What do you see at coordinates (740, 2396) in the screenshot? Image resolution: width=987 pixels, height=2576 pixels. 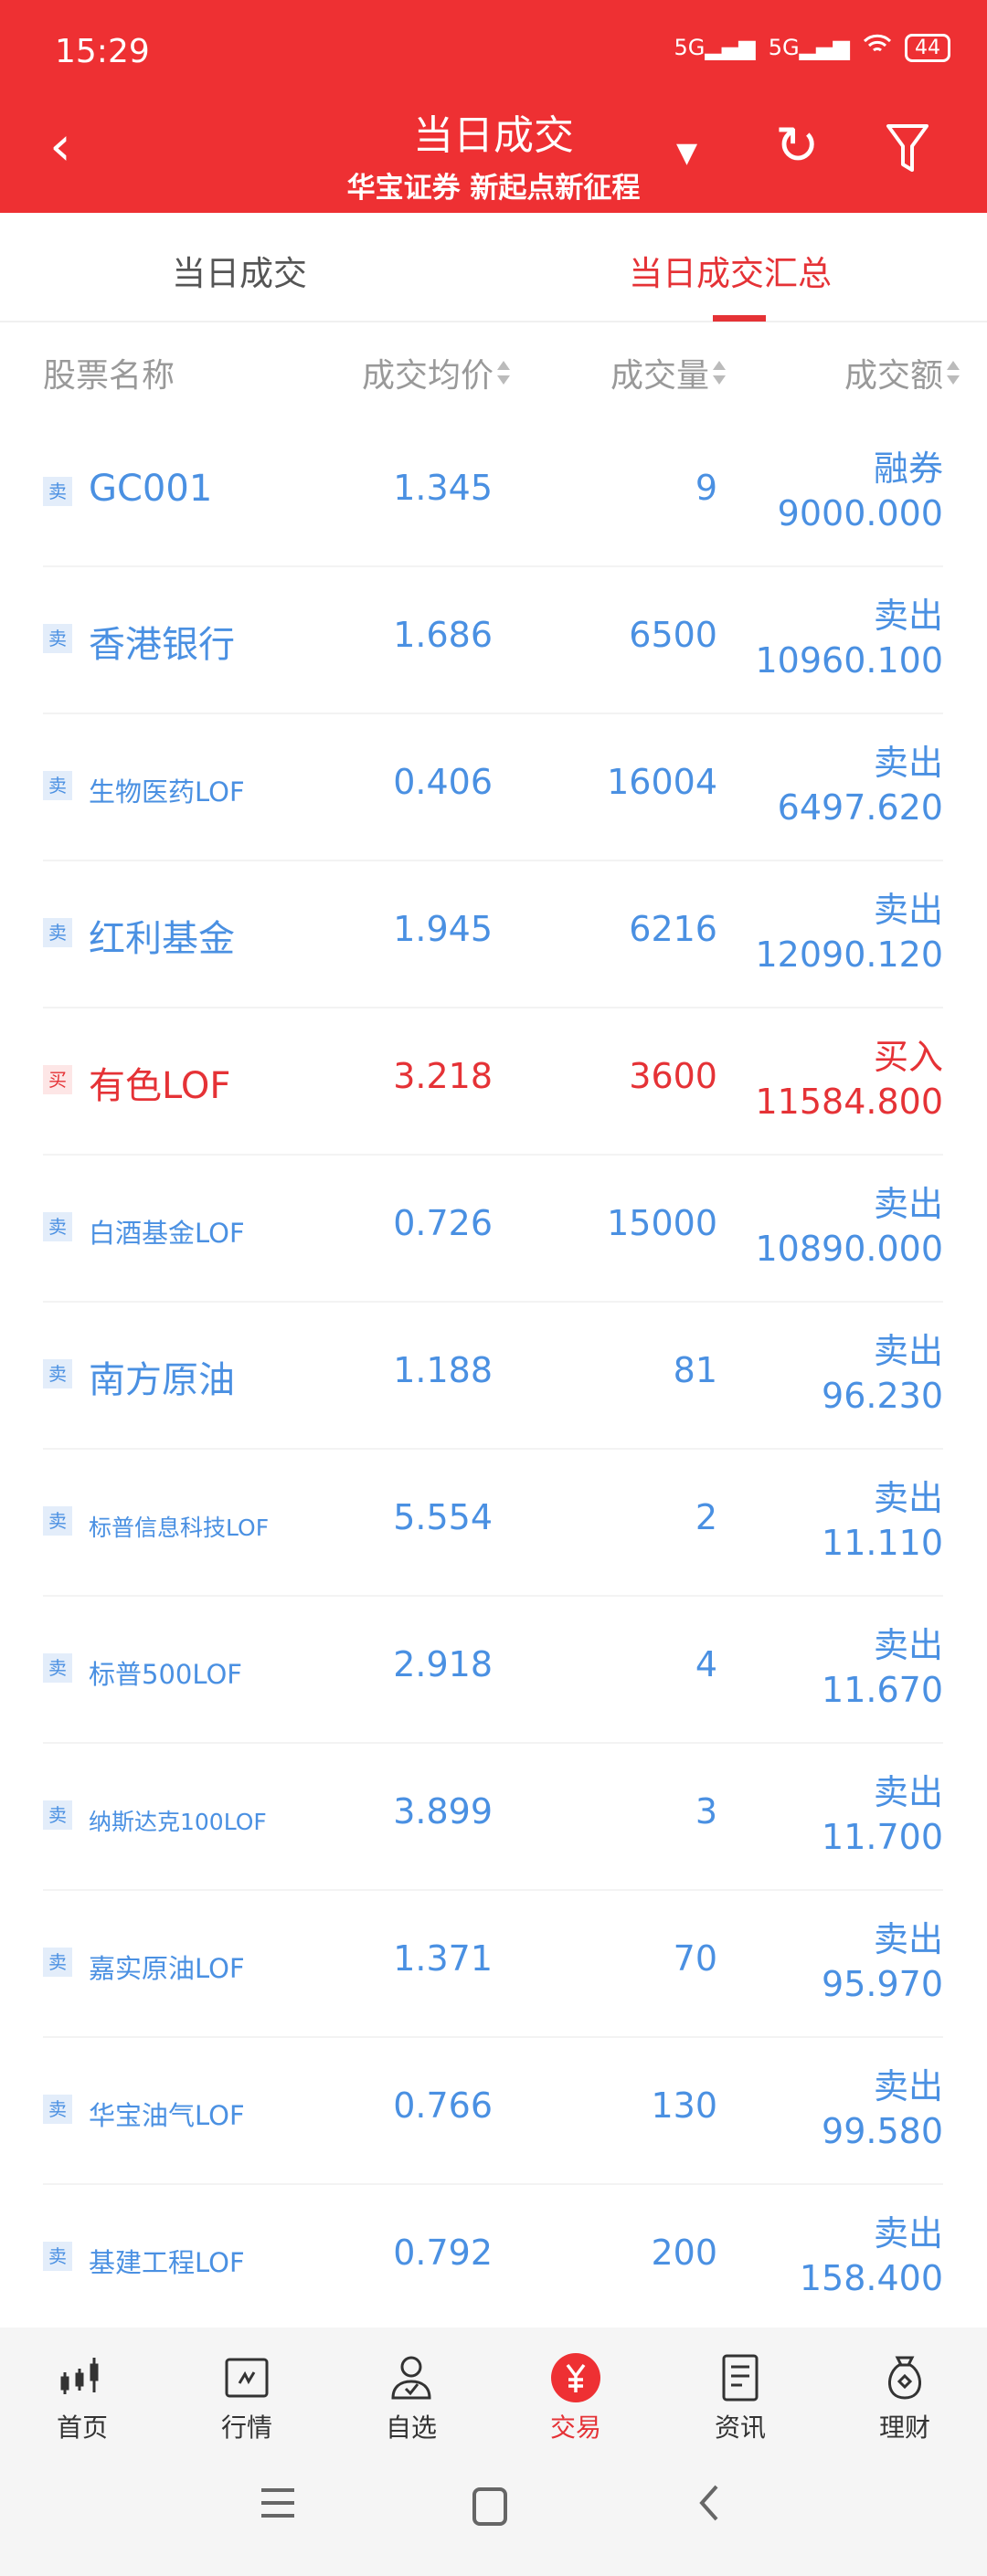 I see `nav-news: 资讯` at bounding box center [740, 2396].